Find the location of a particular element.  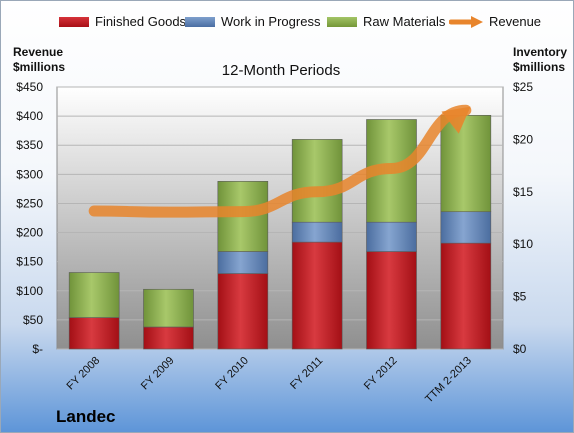

legend-item-raw-materials: Raw Materials is located at coordinates (386, 21).